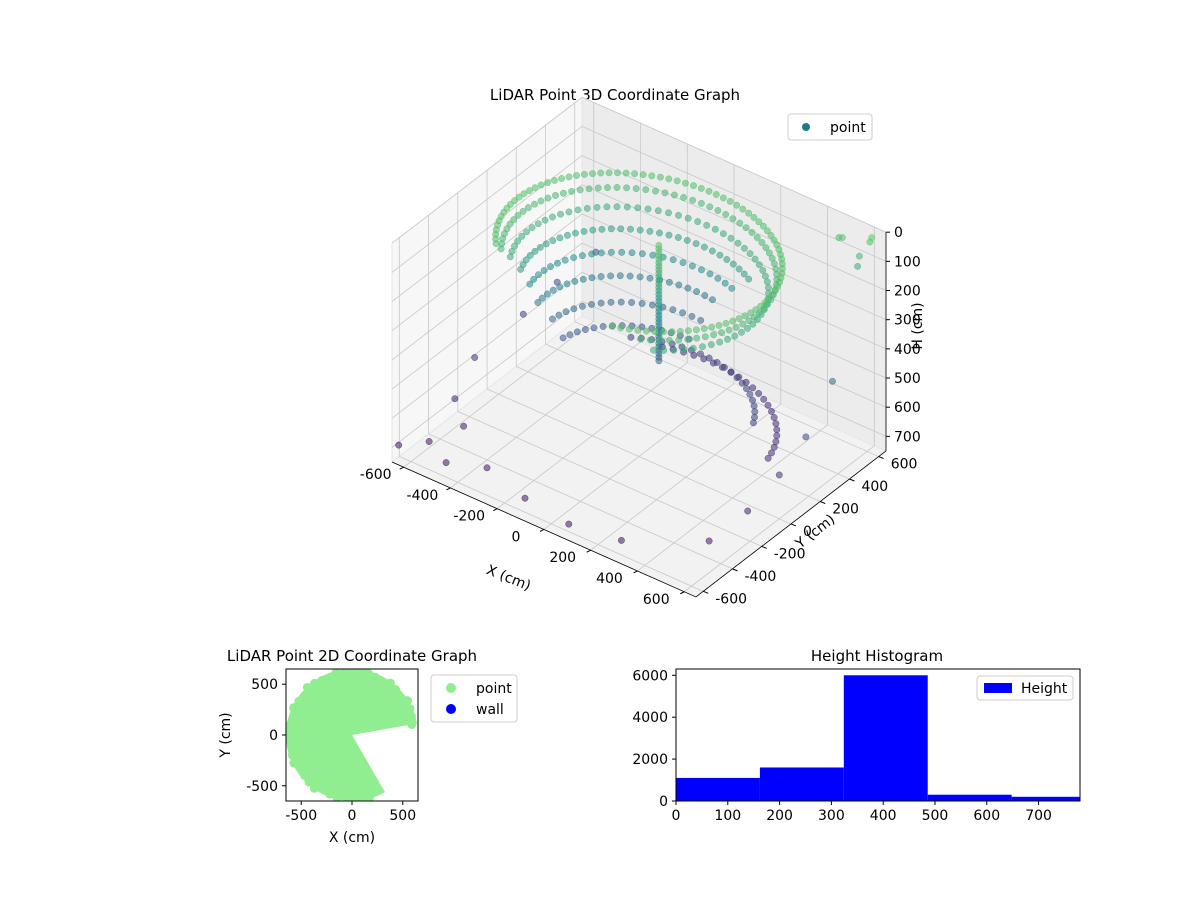  I want to click on y-tick, so click(793, 525).